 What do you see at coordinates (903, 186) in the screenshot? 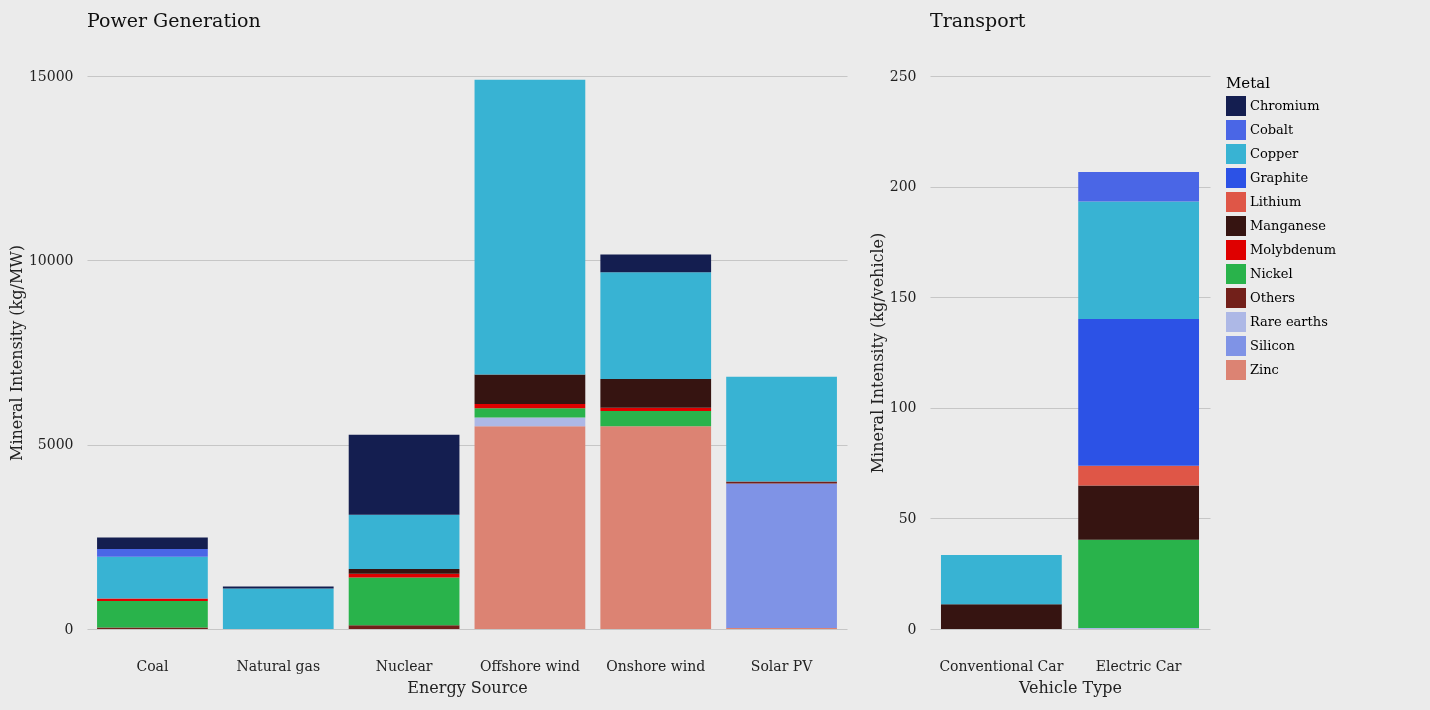
I see `y-tick-label: 200` at bounding box center [903, 186].